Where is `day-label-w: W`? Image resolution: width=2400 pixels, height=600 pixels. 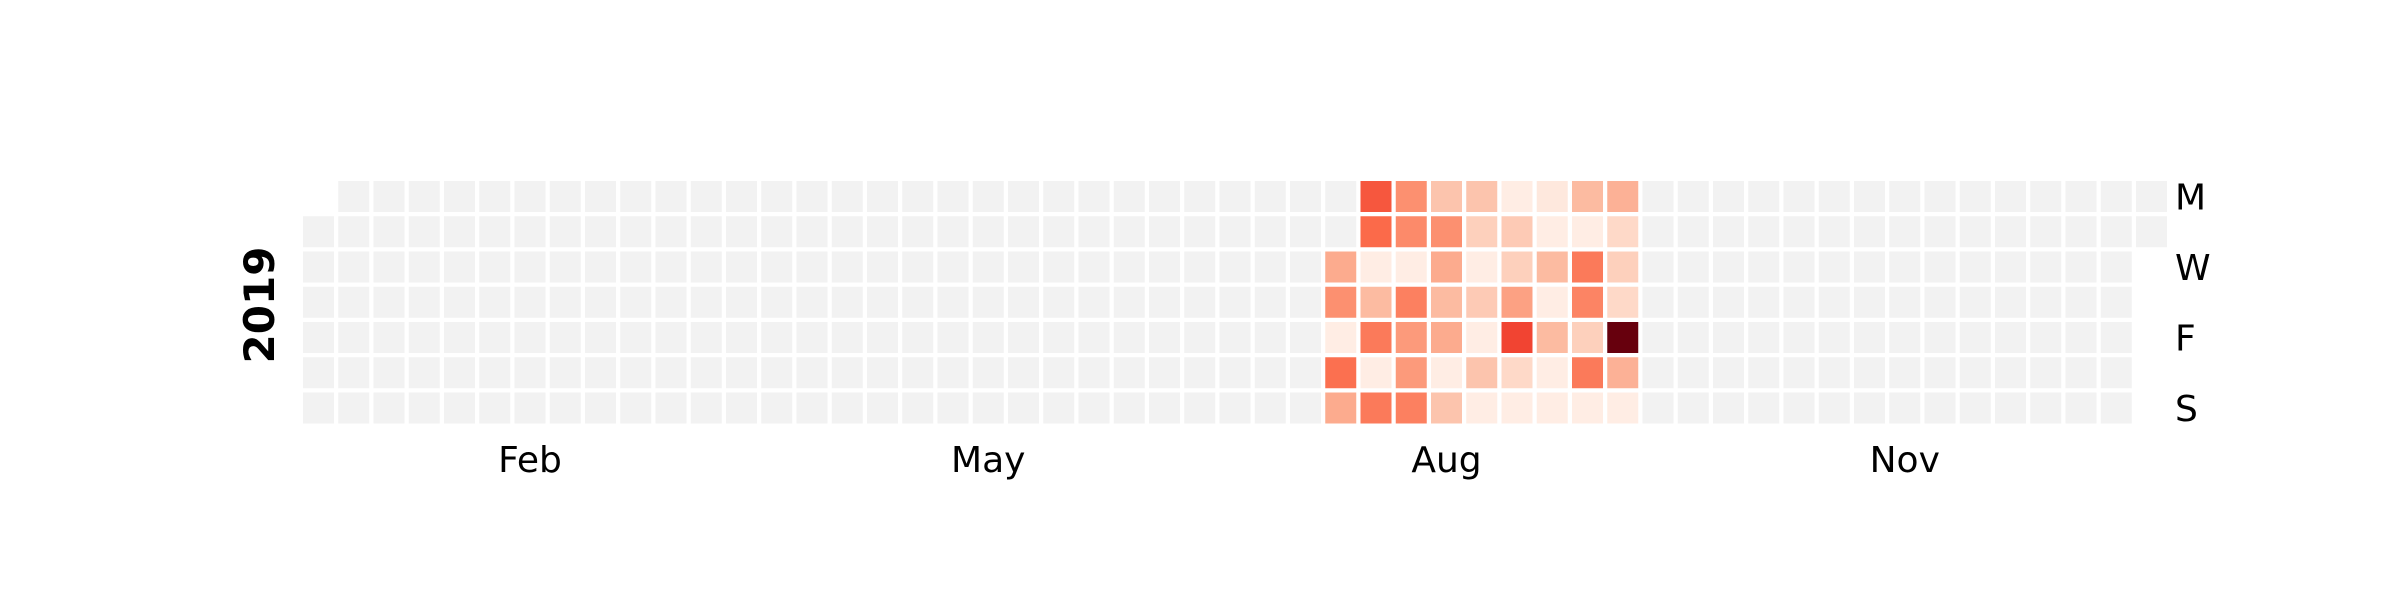
day-label-w: W is located at coordinates (2193, 268).